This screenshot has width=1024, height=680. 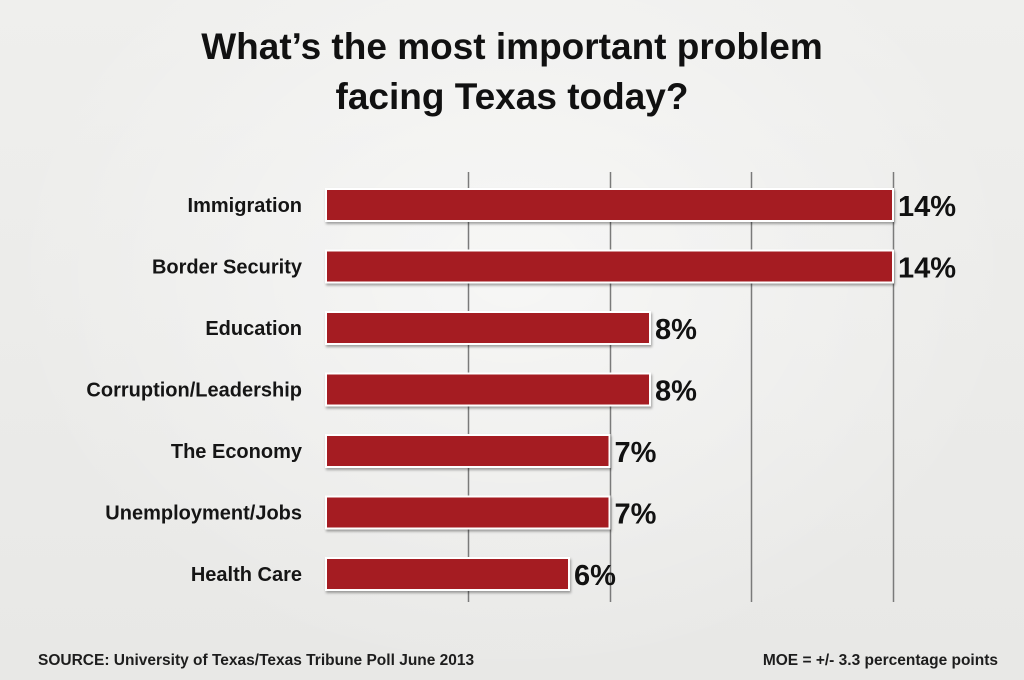 What do you see at coordinates (636, 453) in the screenshot?
I see `value-label-5: 7%` at bounding box center [636, 453].